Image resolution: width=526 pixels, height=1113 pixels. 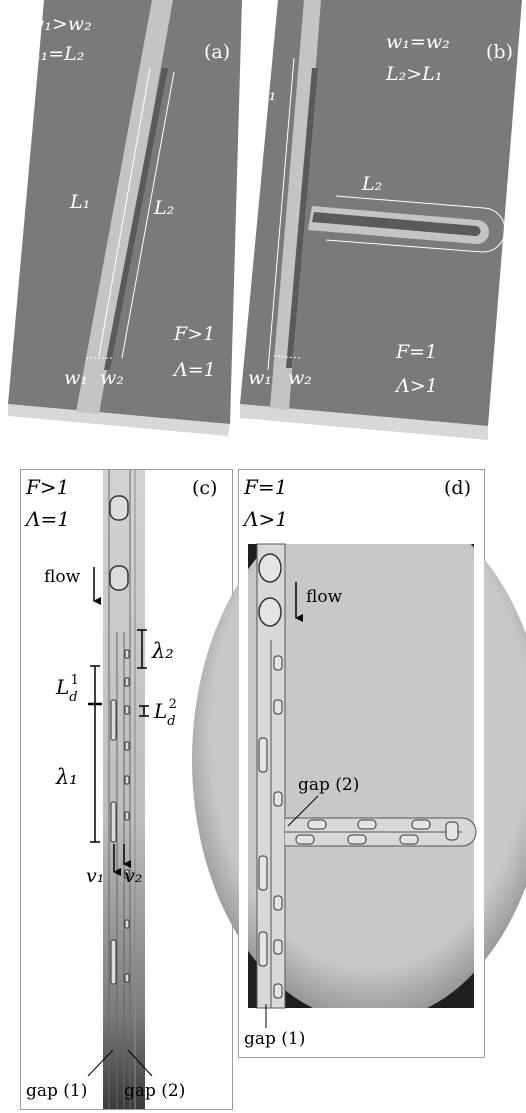 I want to click on panel-c-Ld2: Ld2, so click(x=165, y=713).